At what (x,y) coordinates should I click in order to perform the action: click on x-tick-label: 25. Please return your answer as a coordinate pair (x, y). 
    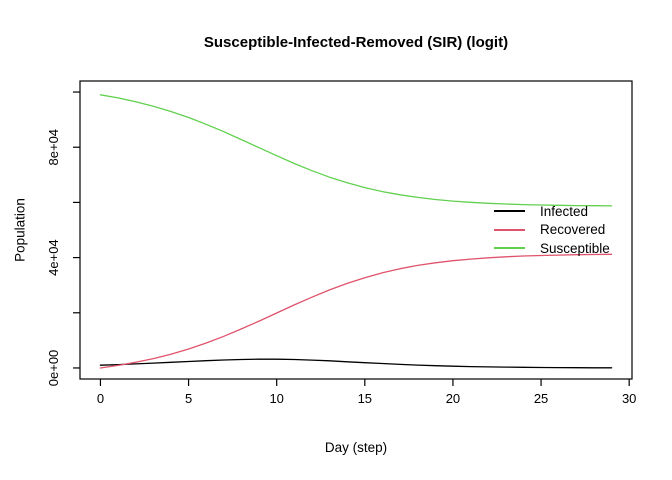
    Looking at the image, I should click on (541, 398).